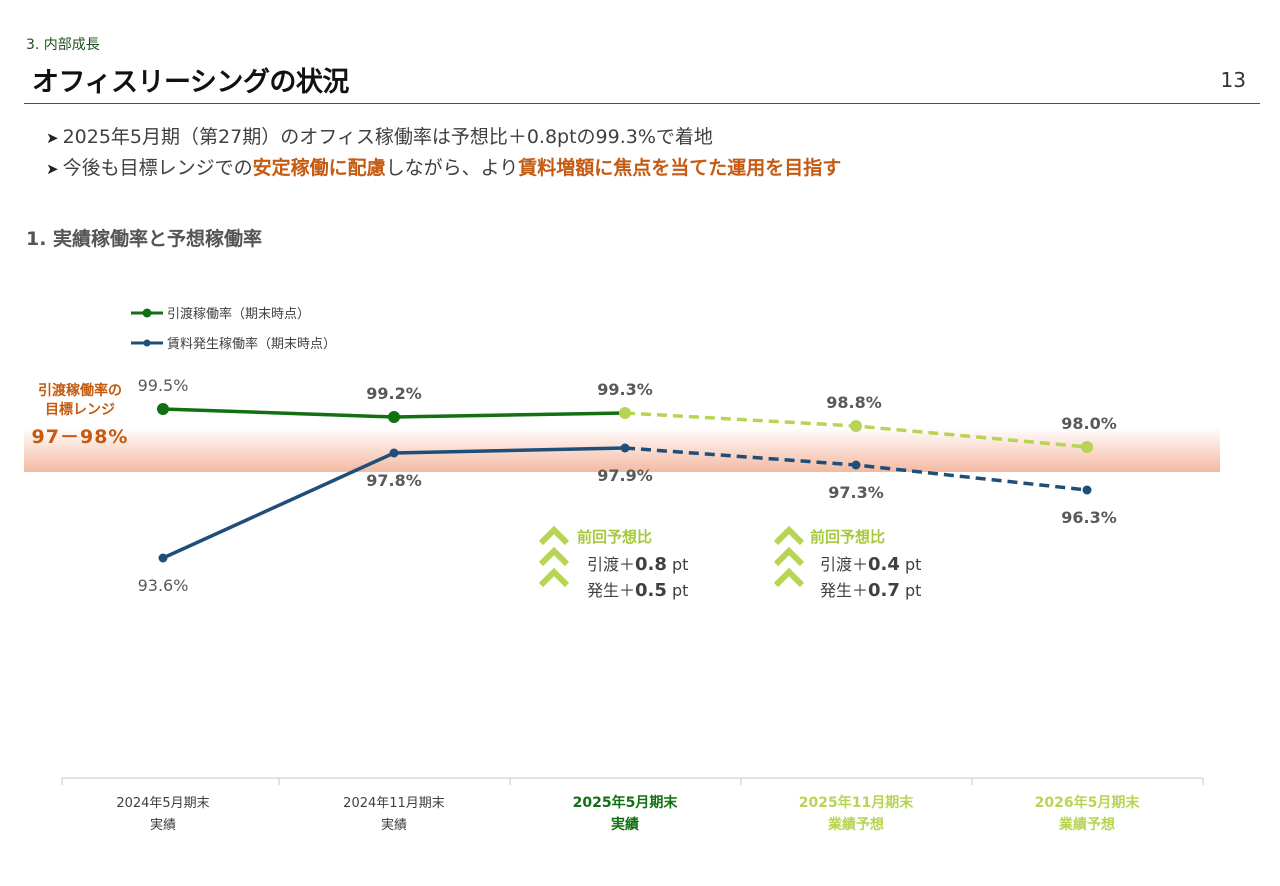 The height and width of the screenshot is (886, 1280). I want to click on data-label: 93.6%, so click(163, 585).